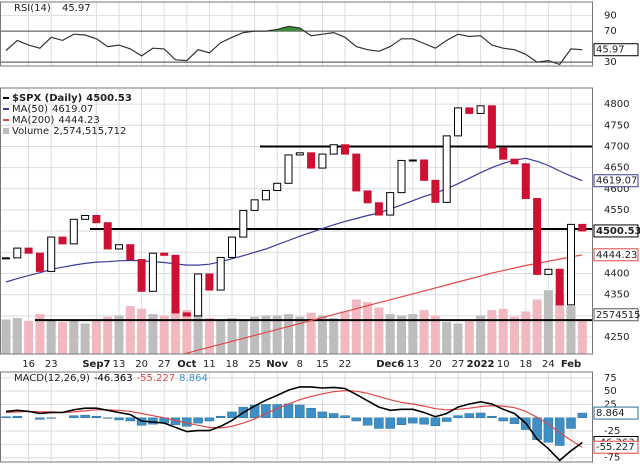 The width and height of the screenshot is (640, 464). What do you see at coordinates (294, 45) in the screenshot?
I see `rsi-line` at bounding box center [294, 45].